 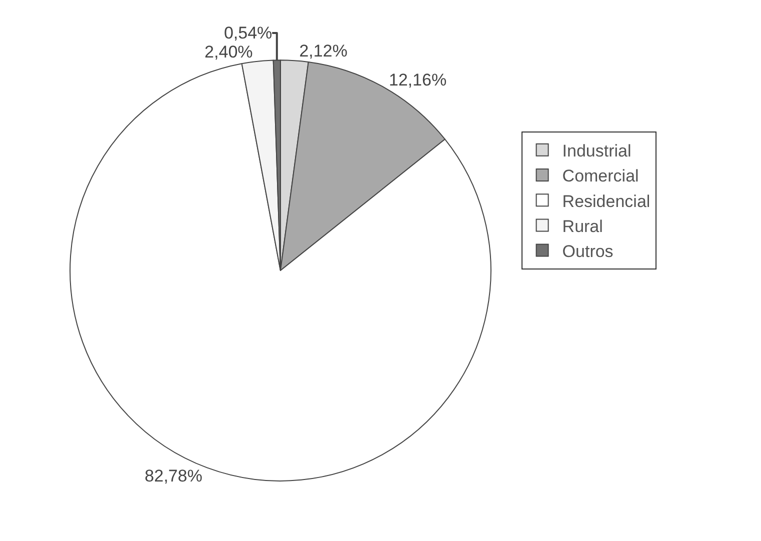 I want to click on data-label: 2,40%, so click(x=228, y=52).